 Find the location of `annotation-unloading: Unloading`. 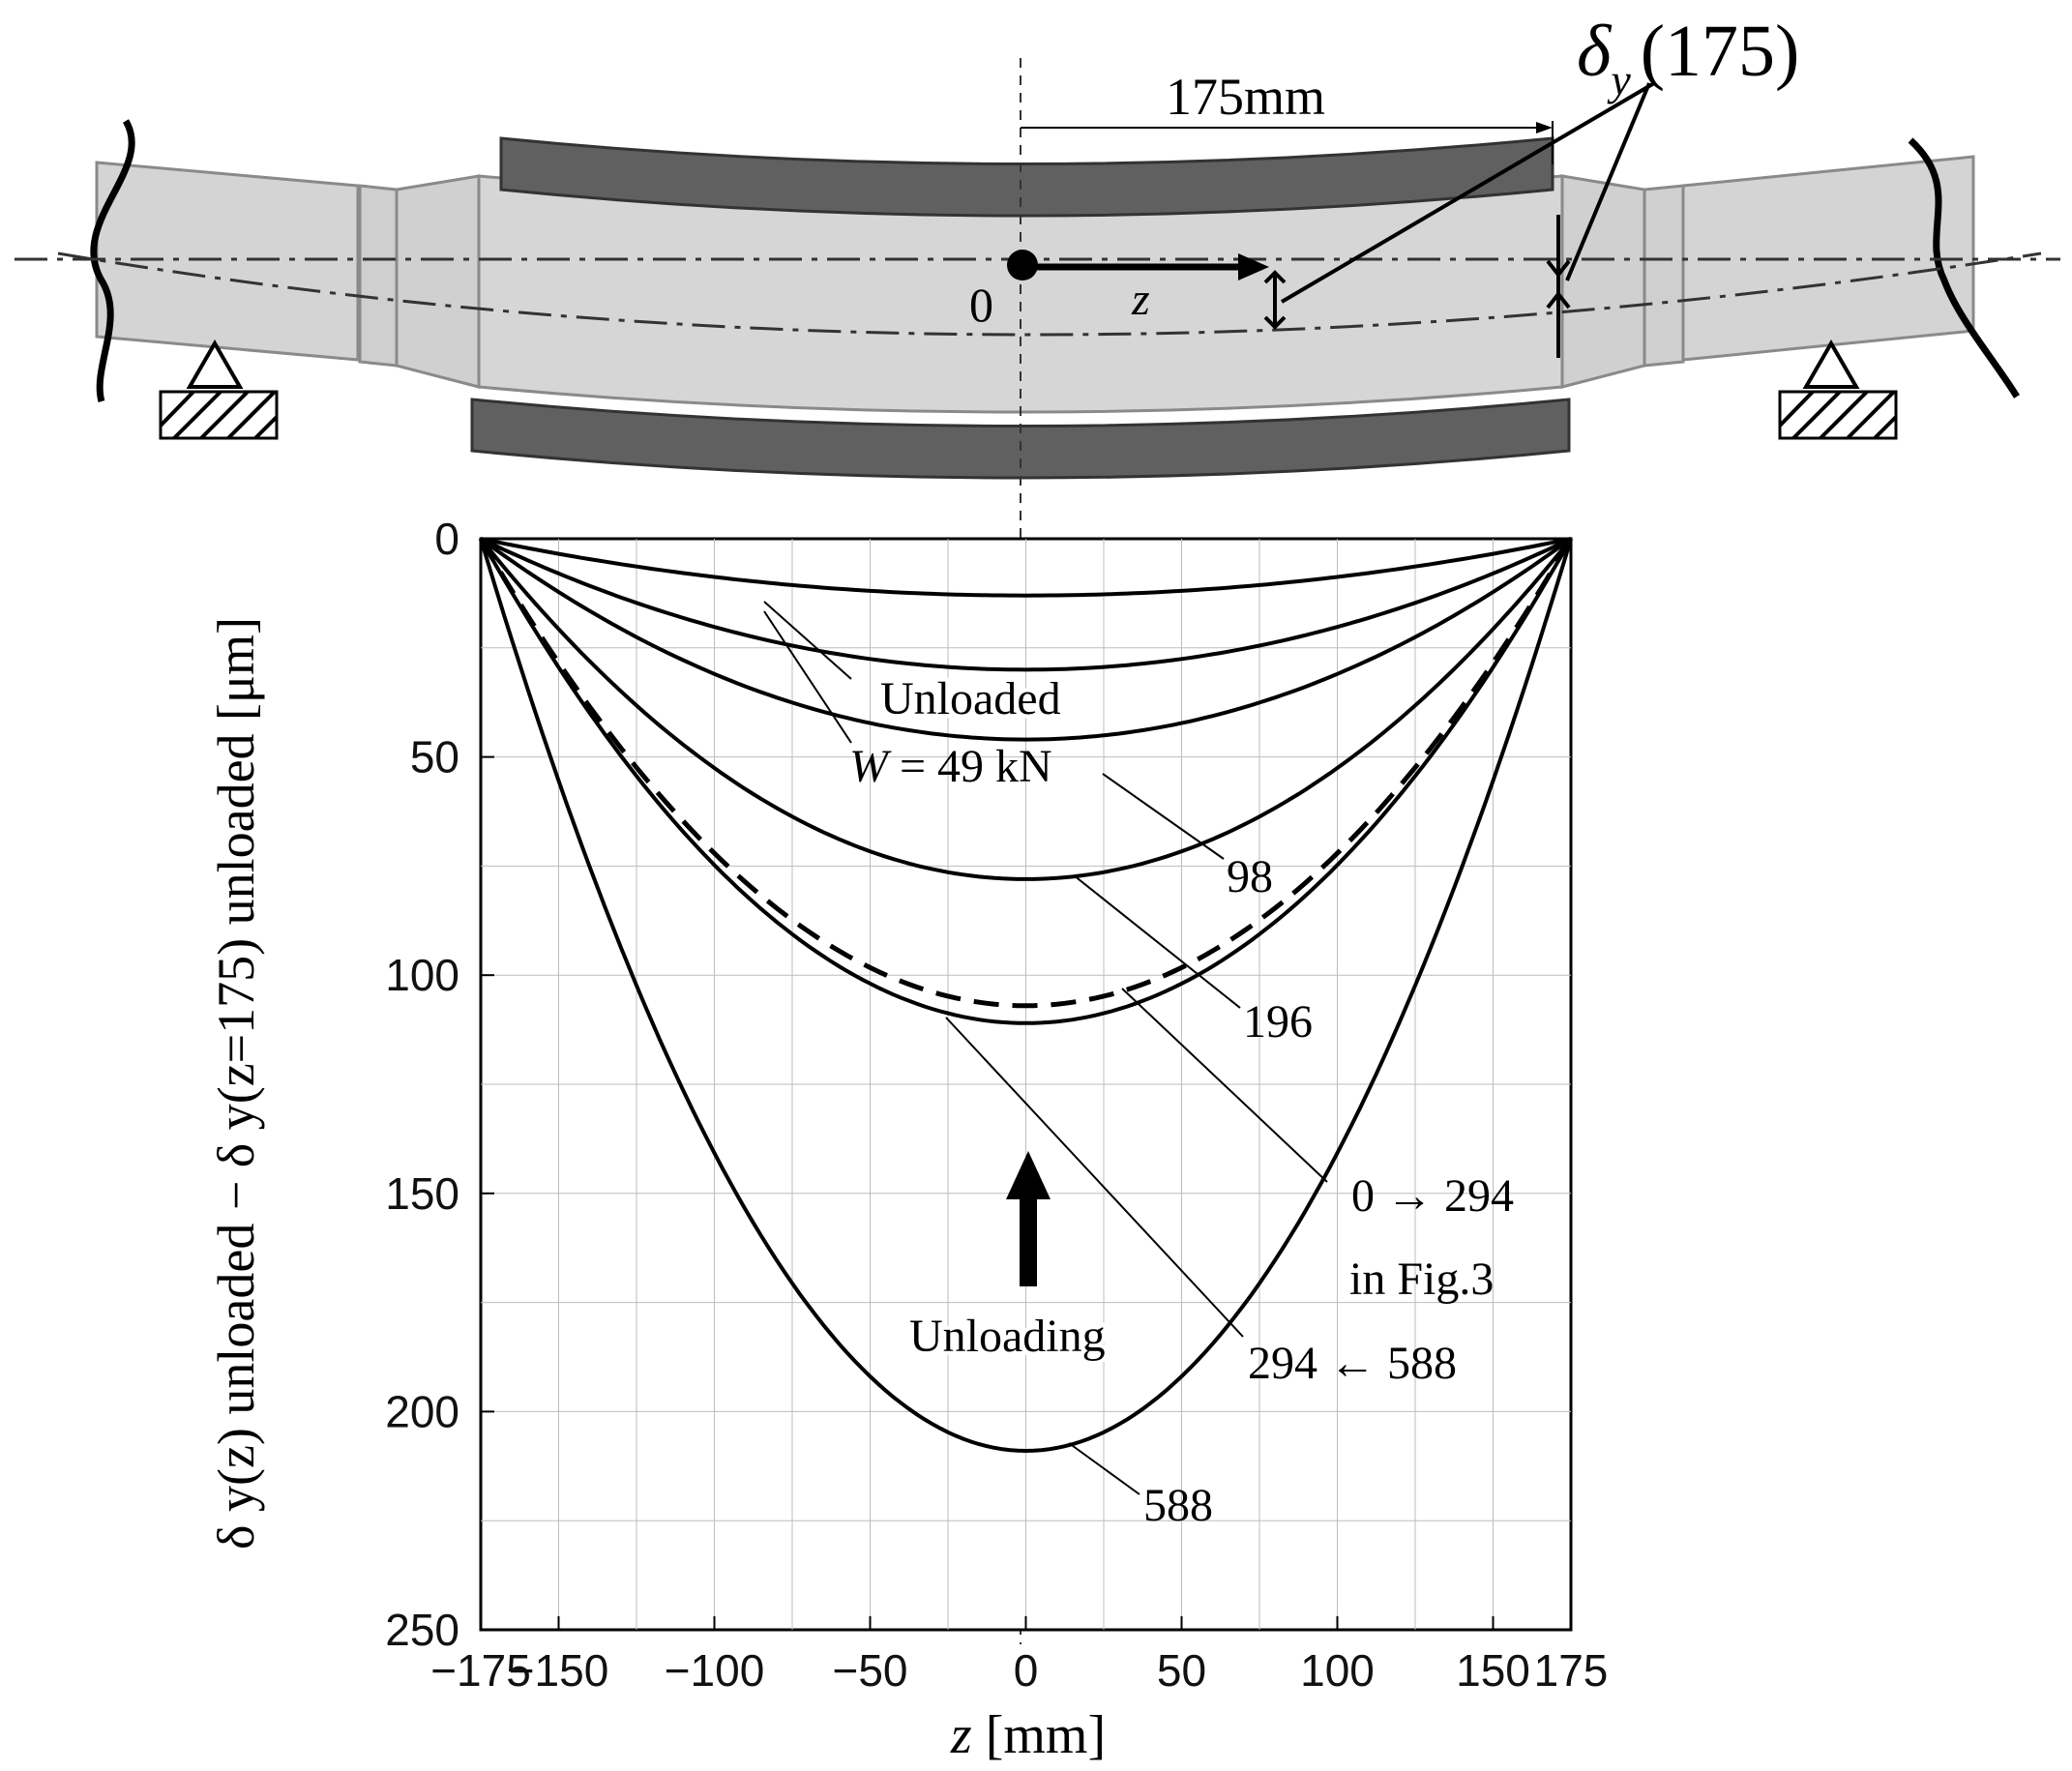

annotation-unloading: Unloading is located at coordinates (1007, 1336).